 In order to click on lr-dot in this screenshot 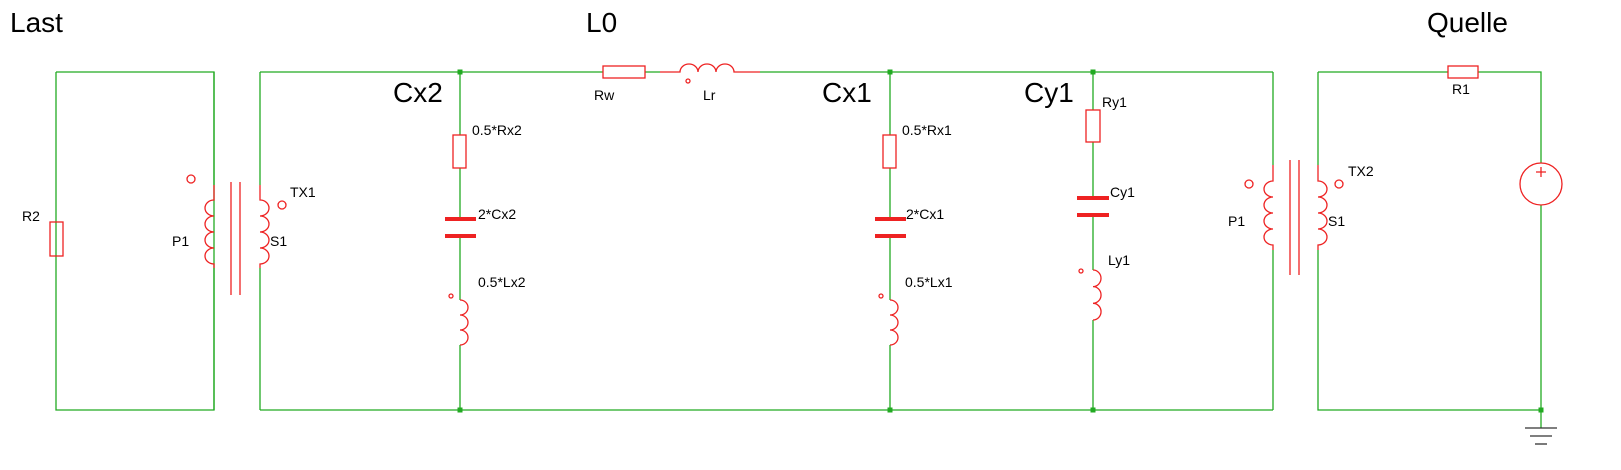, I will do `click(688, 81)`.